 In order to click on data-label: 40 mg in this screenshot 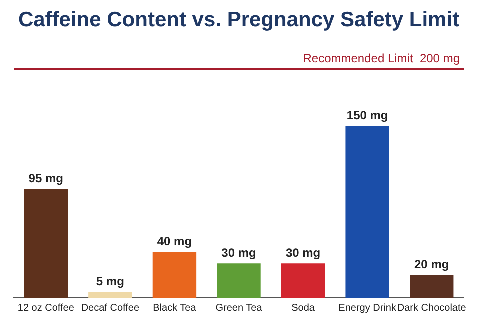, I will do `click(174, 241)`.